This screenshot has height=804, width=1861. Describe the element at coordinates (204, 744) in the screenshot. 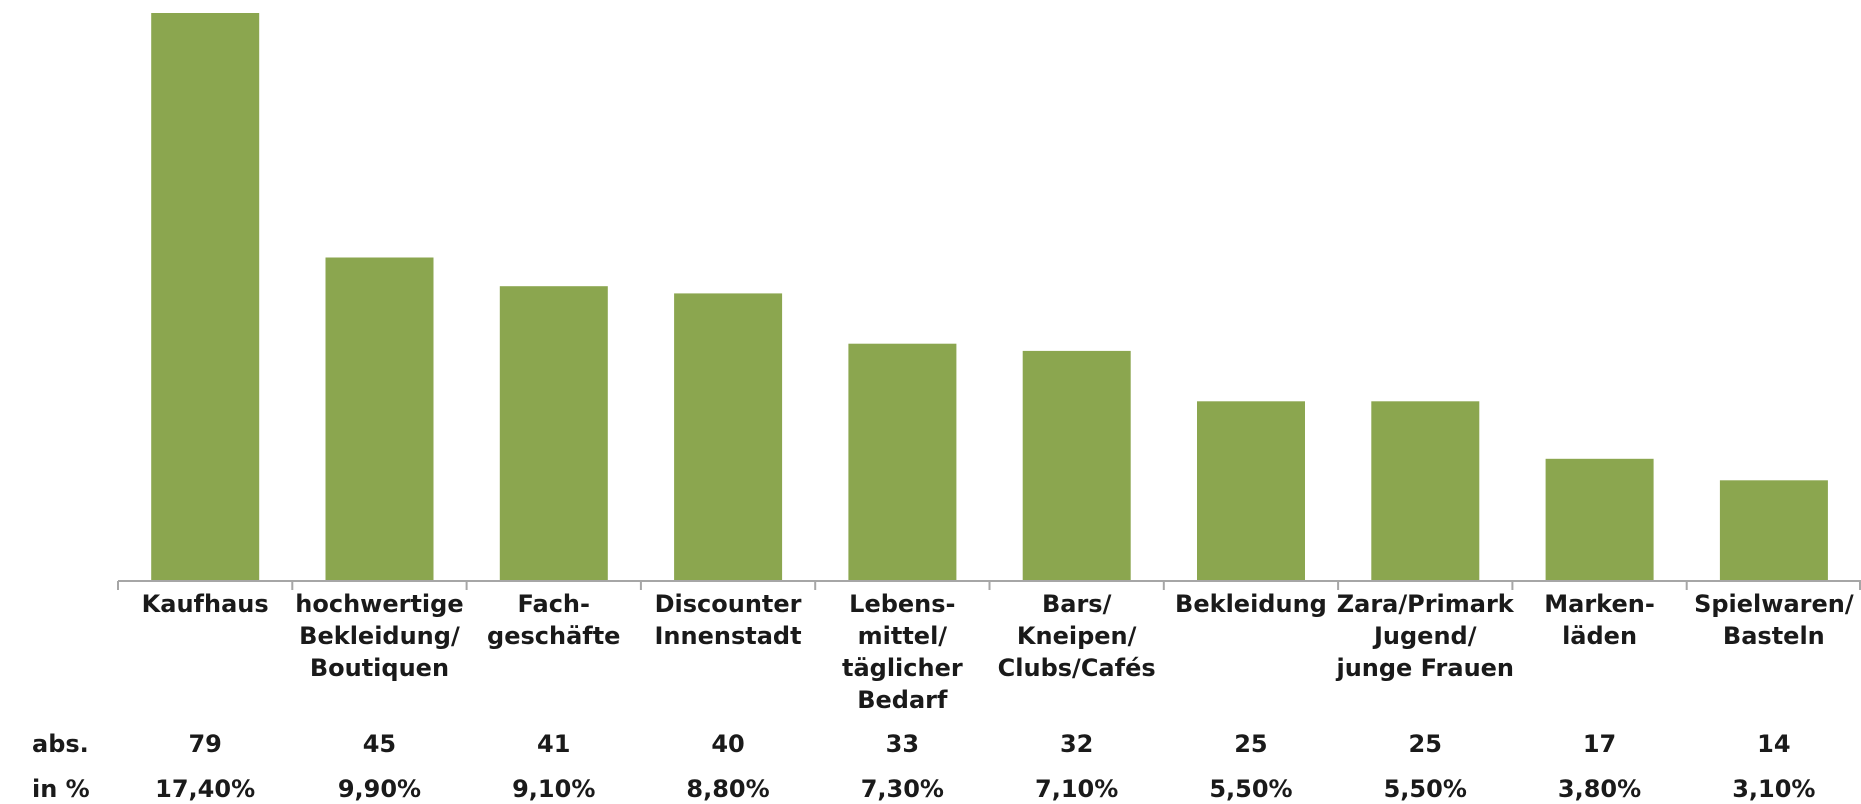

I see `abs-value: 79` at that location.